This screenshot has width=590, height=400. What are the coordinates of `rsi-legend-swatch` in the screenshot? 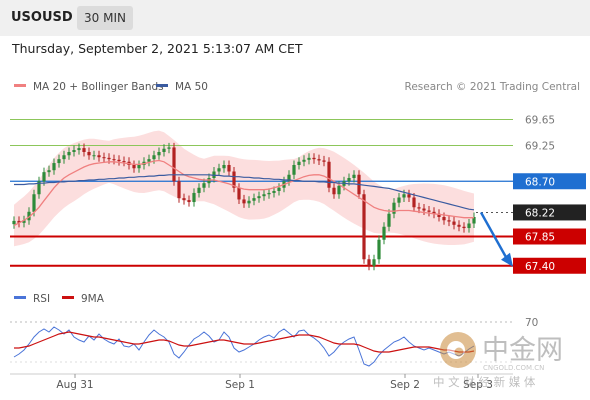 It's located at (20, 297).